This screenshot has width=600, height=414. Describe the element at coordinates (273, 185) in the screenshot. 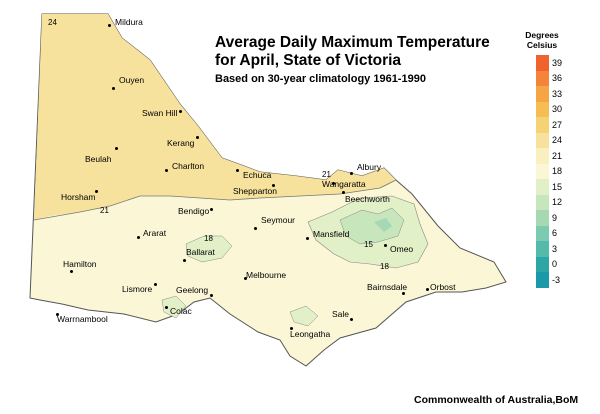

I see `town-dot-shepparton` at that location.